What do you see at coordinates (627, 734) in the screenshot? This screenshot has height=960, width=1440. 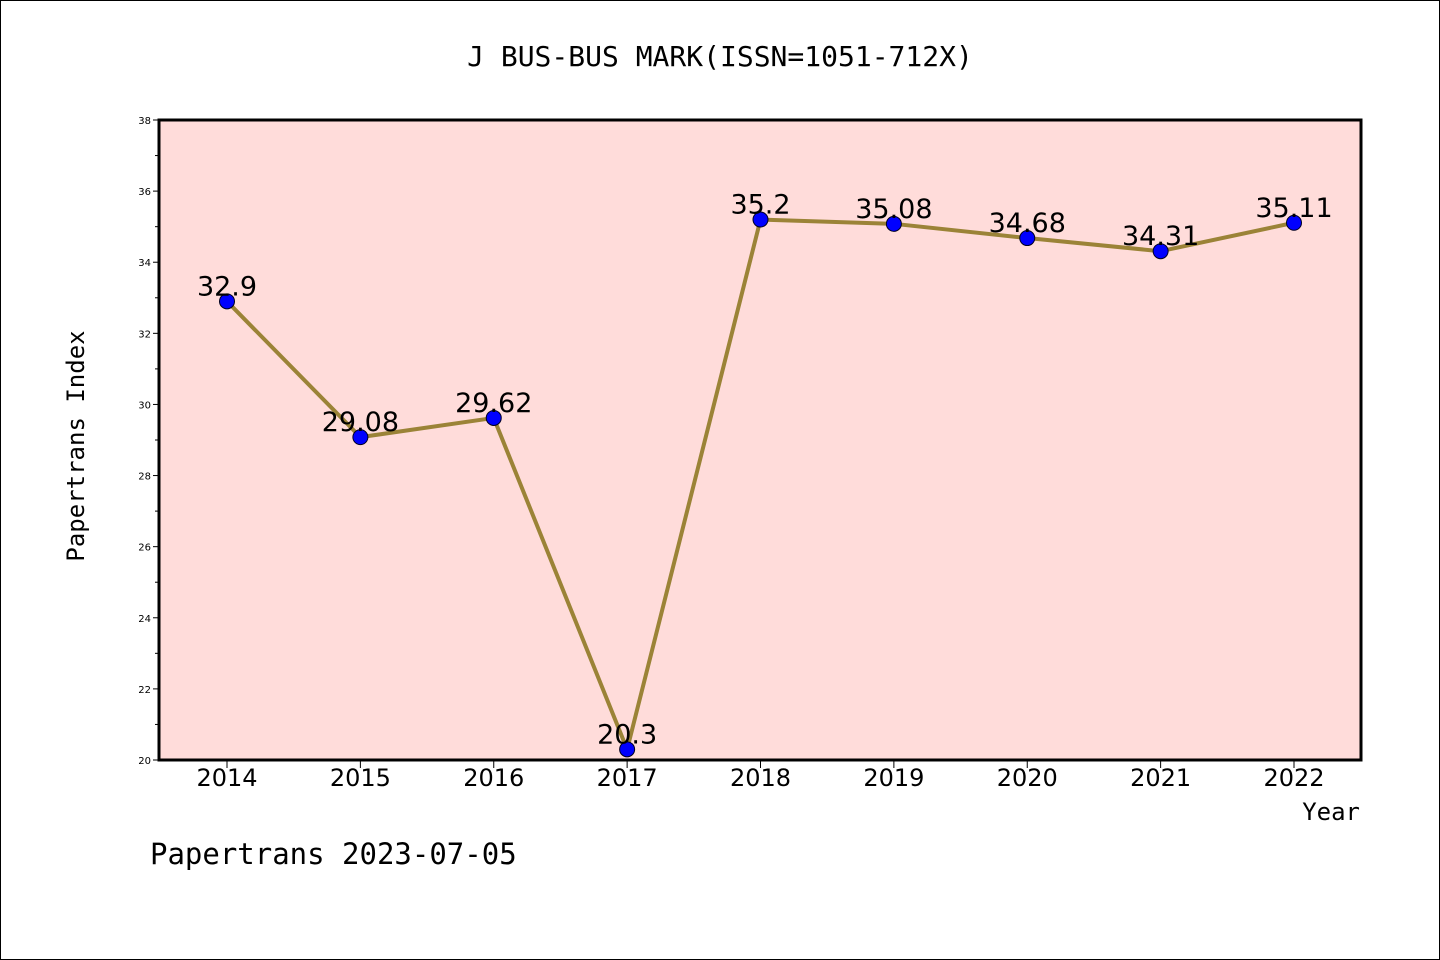 I see `data-label: 20.3` at bounding box center [627, 734].